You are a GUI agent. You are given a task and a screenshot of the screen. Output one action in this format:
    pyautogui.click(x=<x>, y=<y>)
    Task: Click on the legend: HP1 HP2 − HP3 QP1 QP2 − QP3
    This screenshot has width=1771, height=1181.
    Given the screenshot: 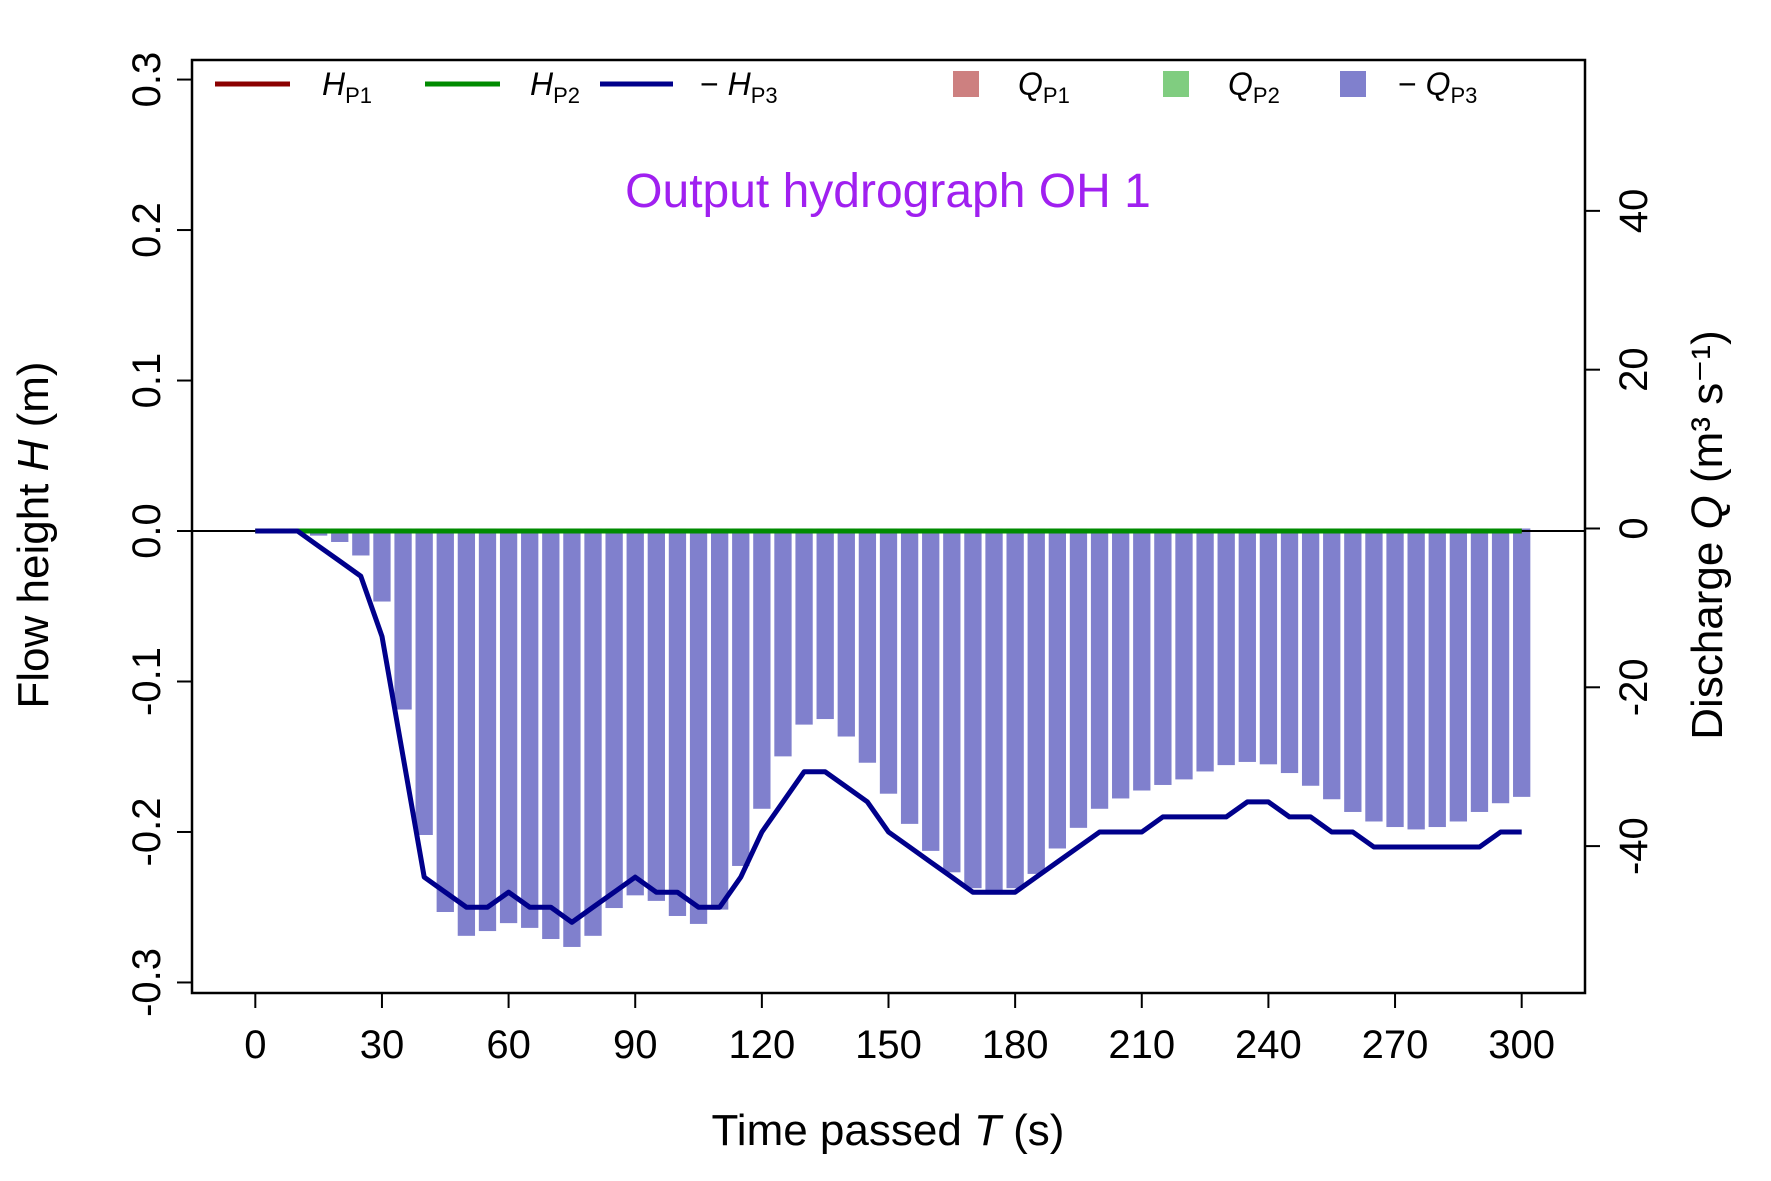 What is the action you would take?
    pyautogui.click(x=846, y=87)
    